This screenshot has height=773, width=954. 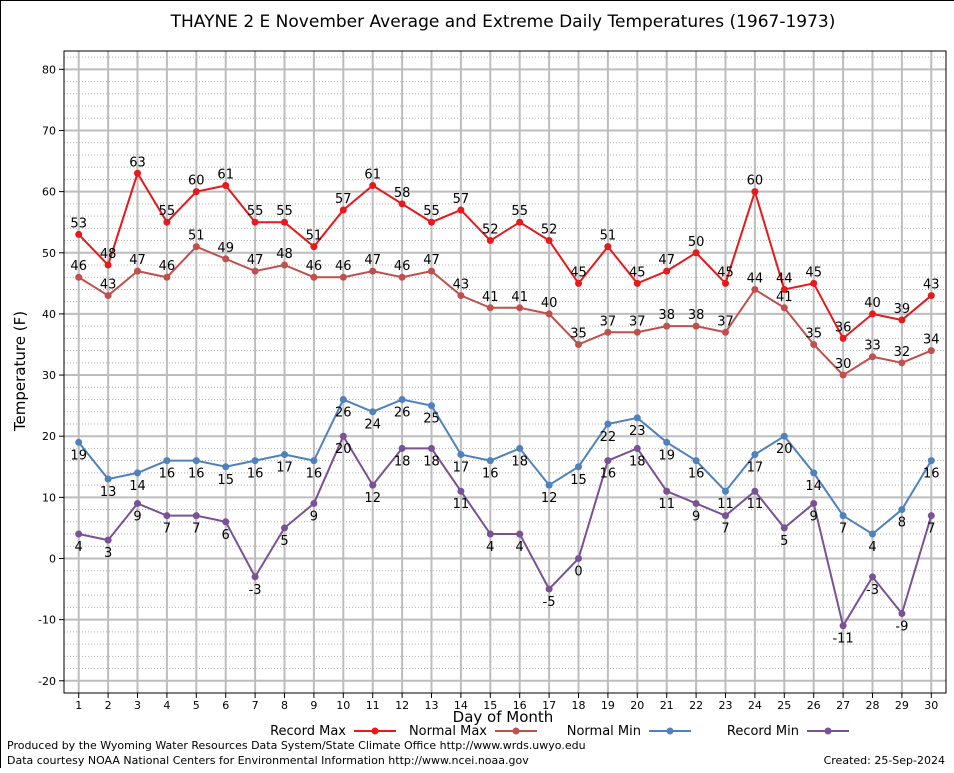 I want to click on data-label: 26, so click(x=402, y=413).